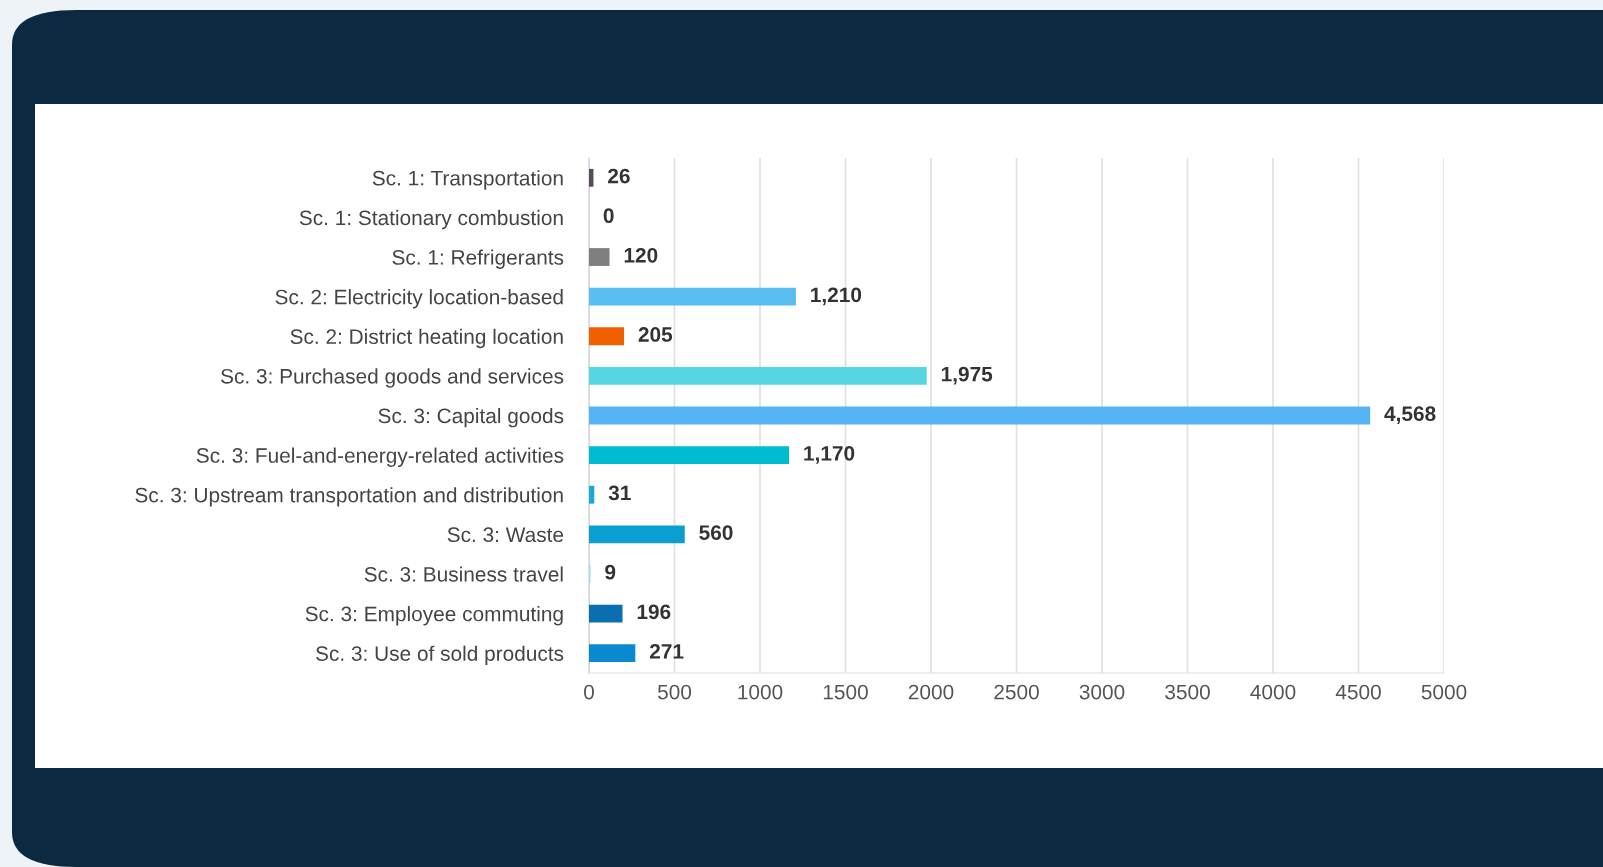  What do you see at coordinates (655, 334) in the screenshot?
I see `data-label: 205` at bounding box center [655, 334].